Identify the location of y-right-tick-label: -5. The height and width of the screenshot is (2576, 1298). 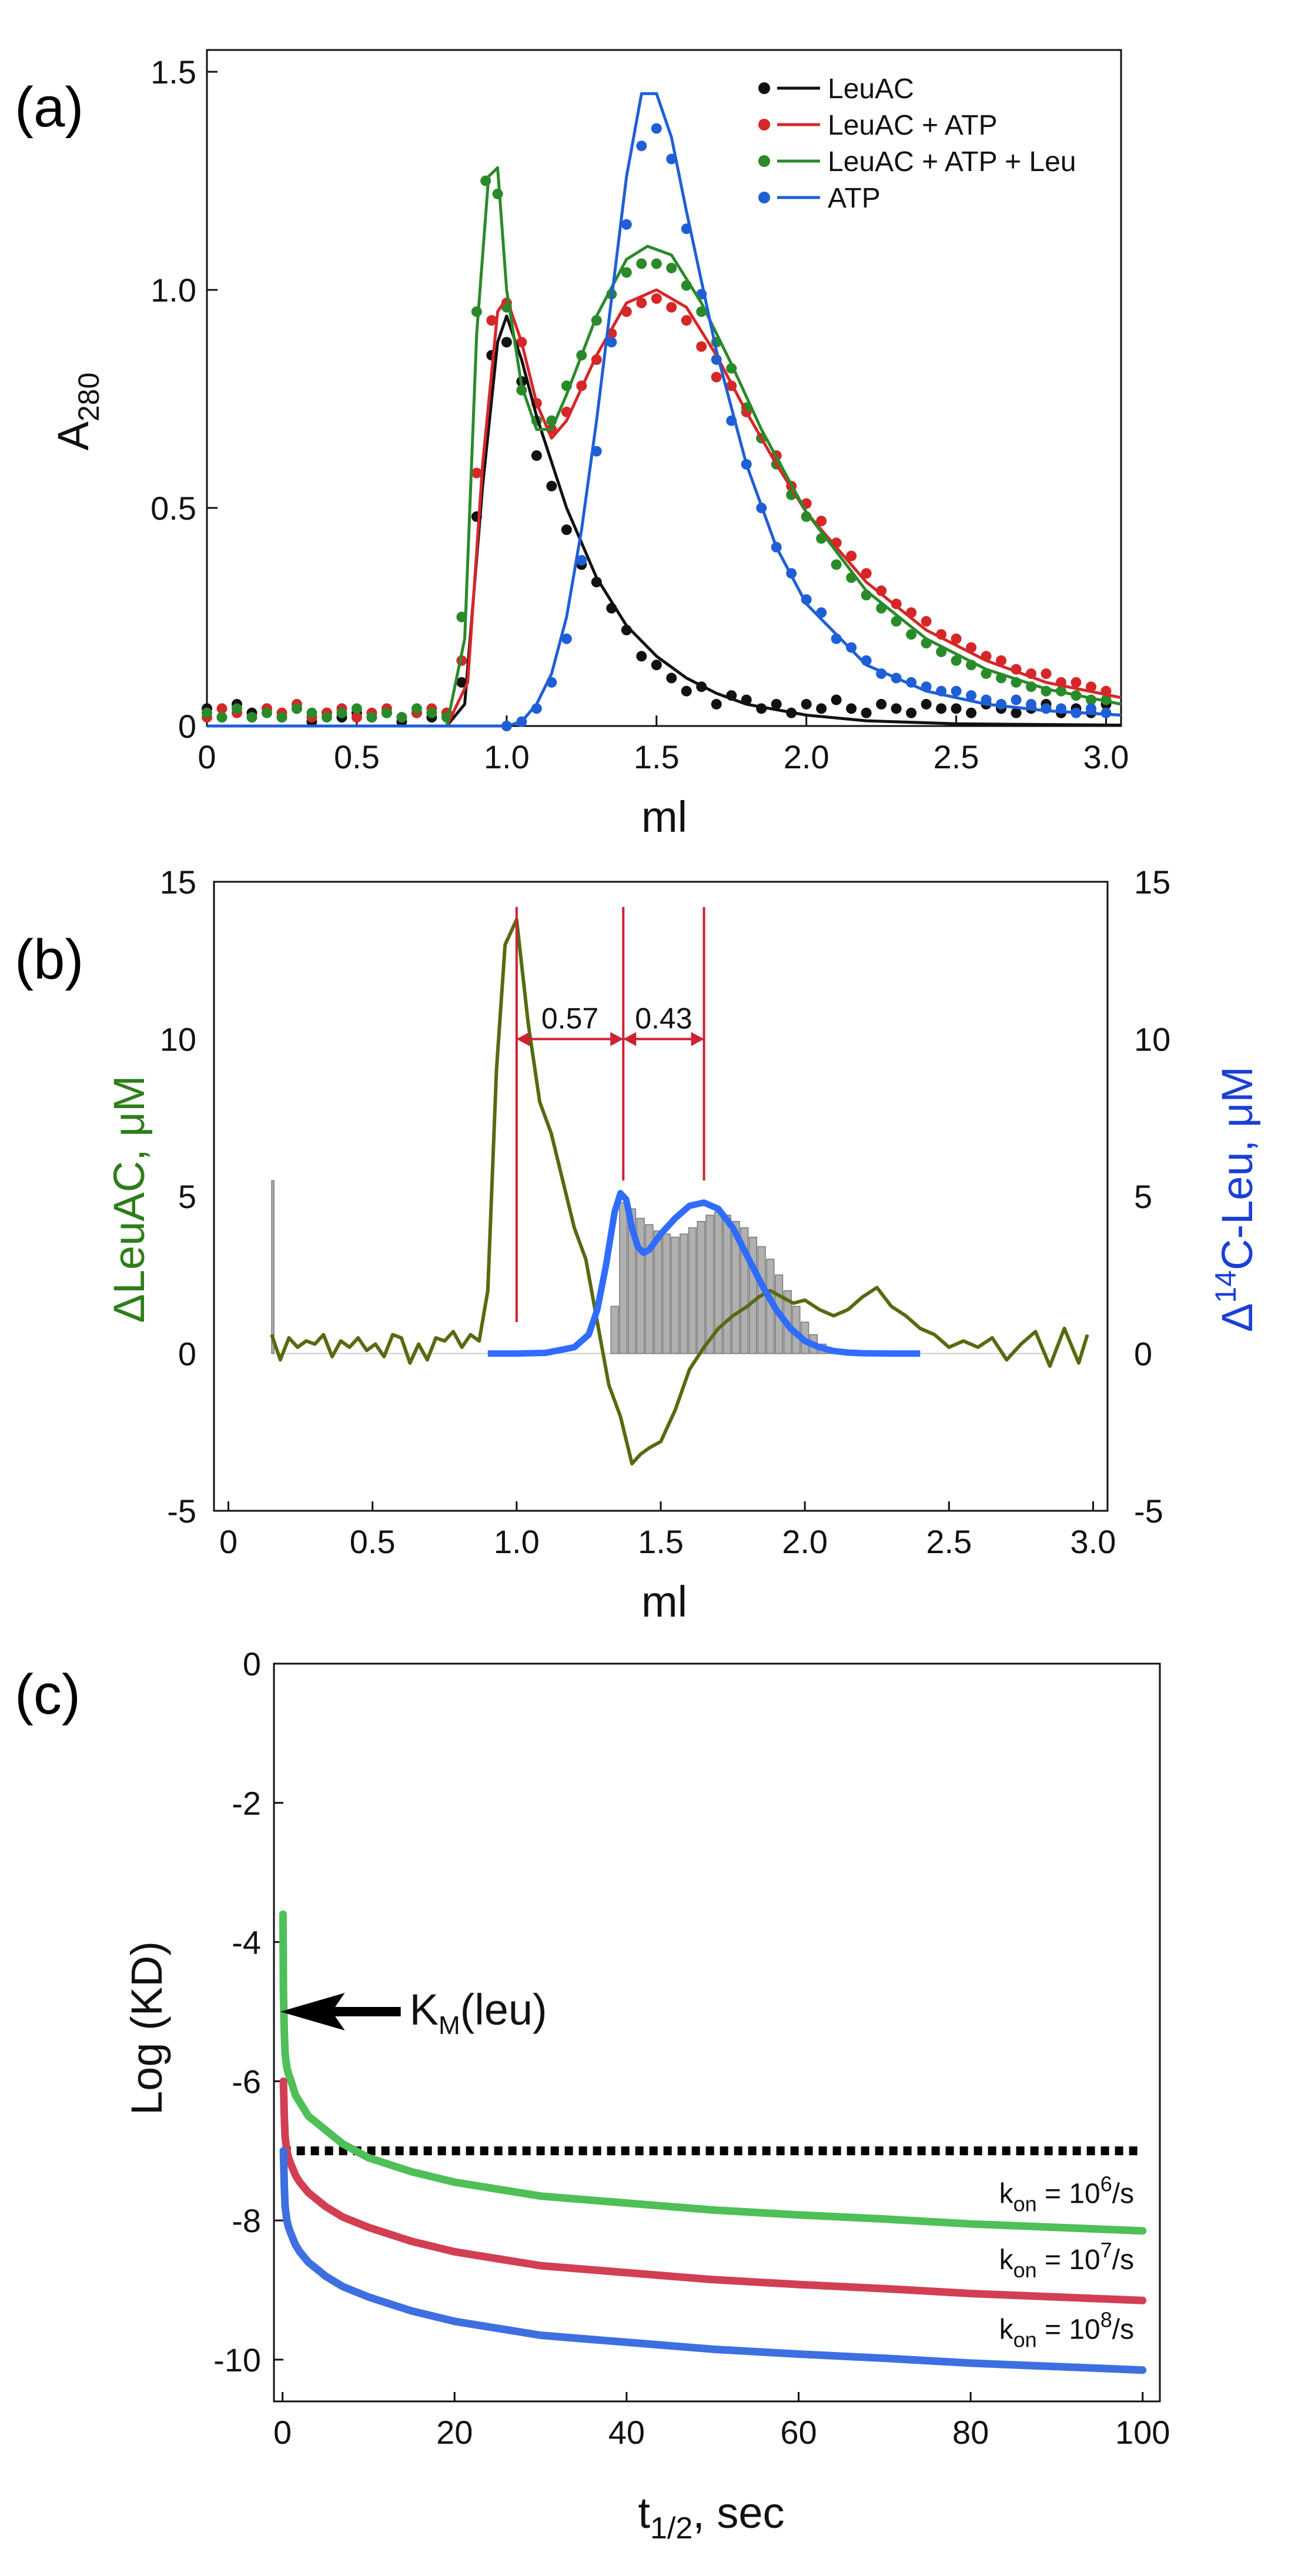
(1148, 1511).